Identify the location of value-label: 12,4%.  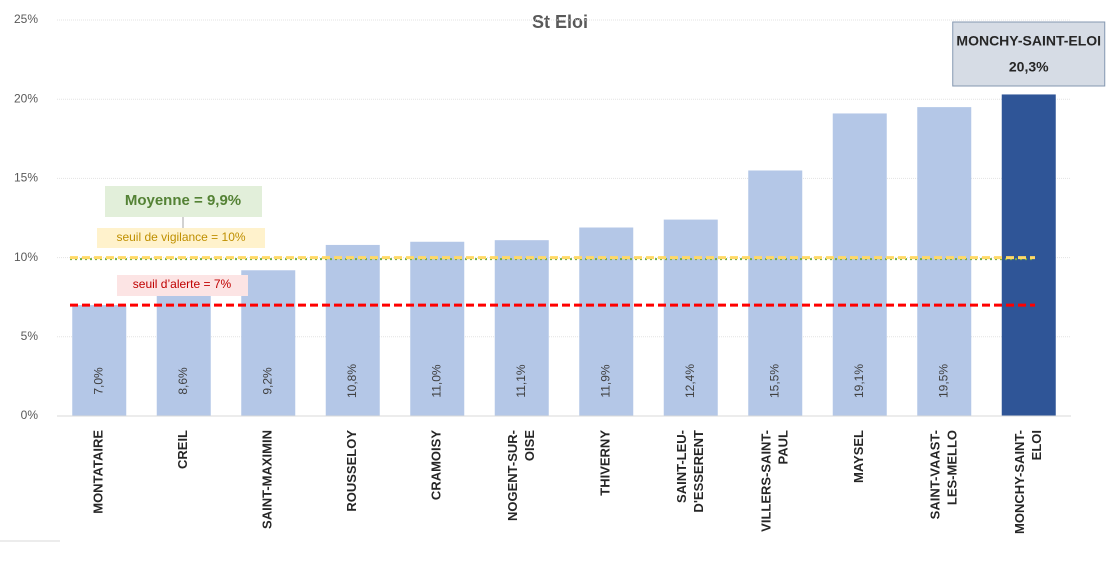
(690, 381).